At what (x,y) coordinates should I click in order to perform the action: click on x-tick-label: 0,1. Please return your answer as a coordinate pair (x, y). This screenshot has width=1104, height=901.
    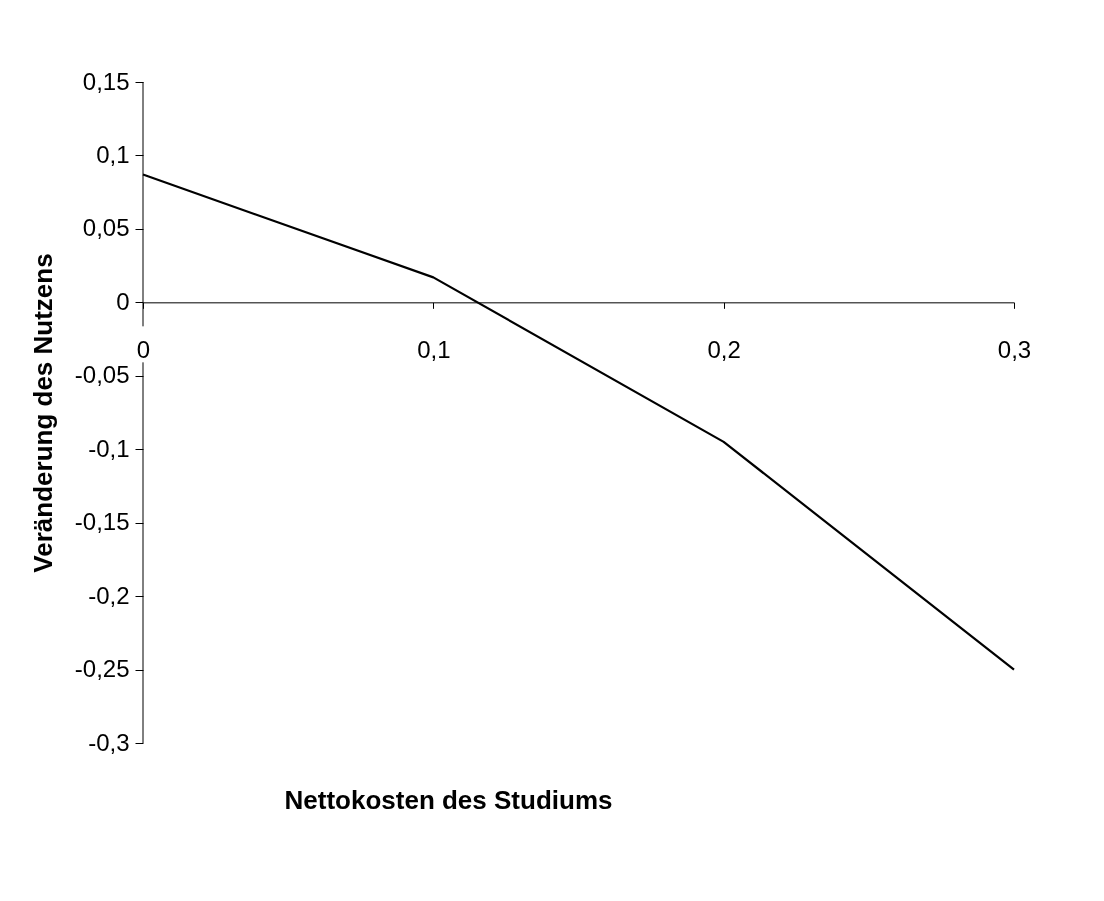
    Looking at the image, I should click on (434, 349).